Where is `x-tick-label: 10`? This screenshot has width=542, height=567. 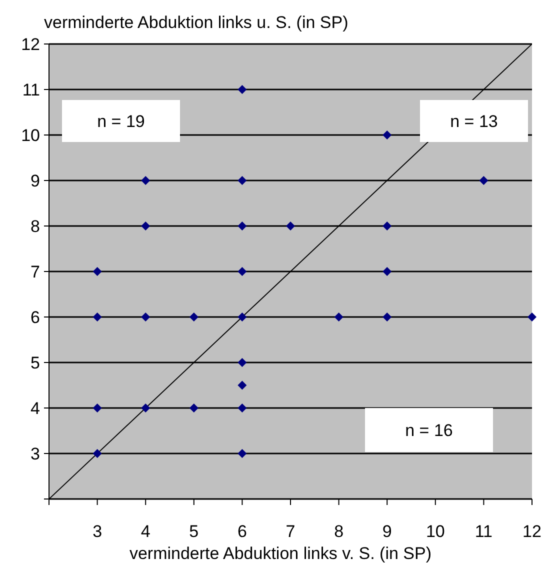
x-tick-label: 10 is located at coordinates (435, 531).